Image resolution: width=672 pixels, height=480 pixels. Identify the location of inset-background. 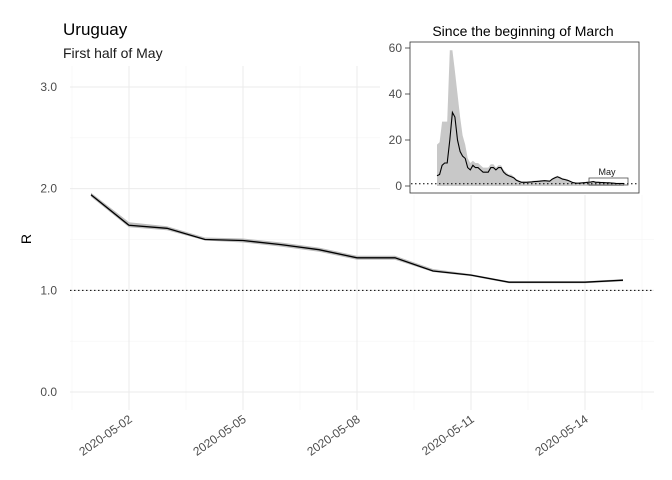
(526, 117).